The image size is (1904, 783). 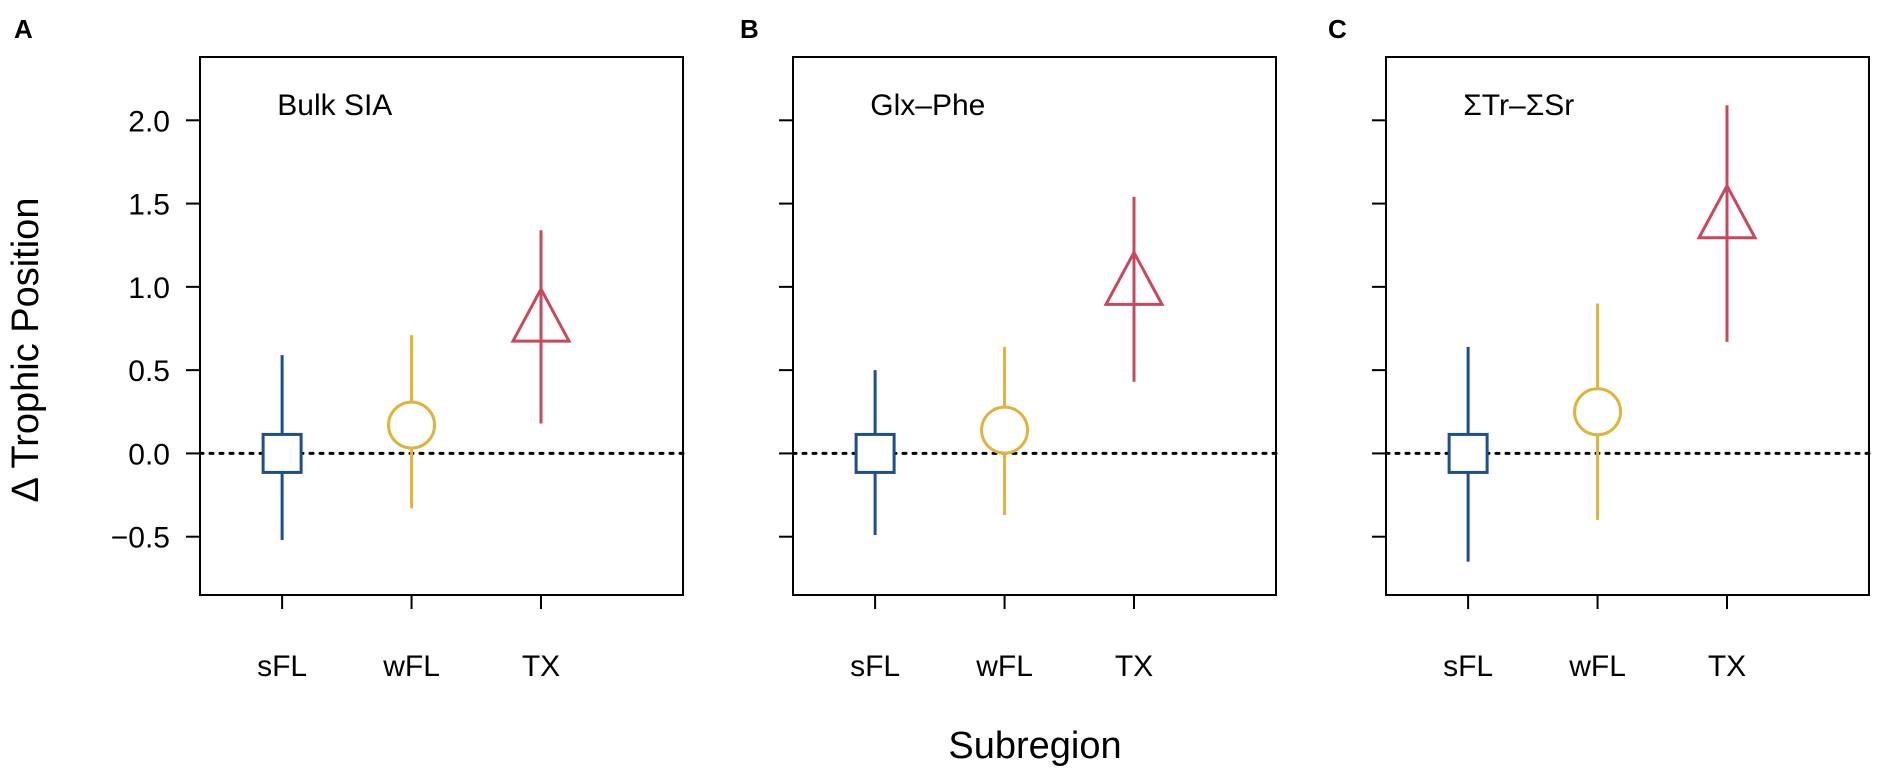 I want to click on y-tick-label: 1.5, so click(x=149, y=205).